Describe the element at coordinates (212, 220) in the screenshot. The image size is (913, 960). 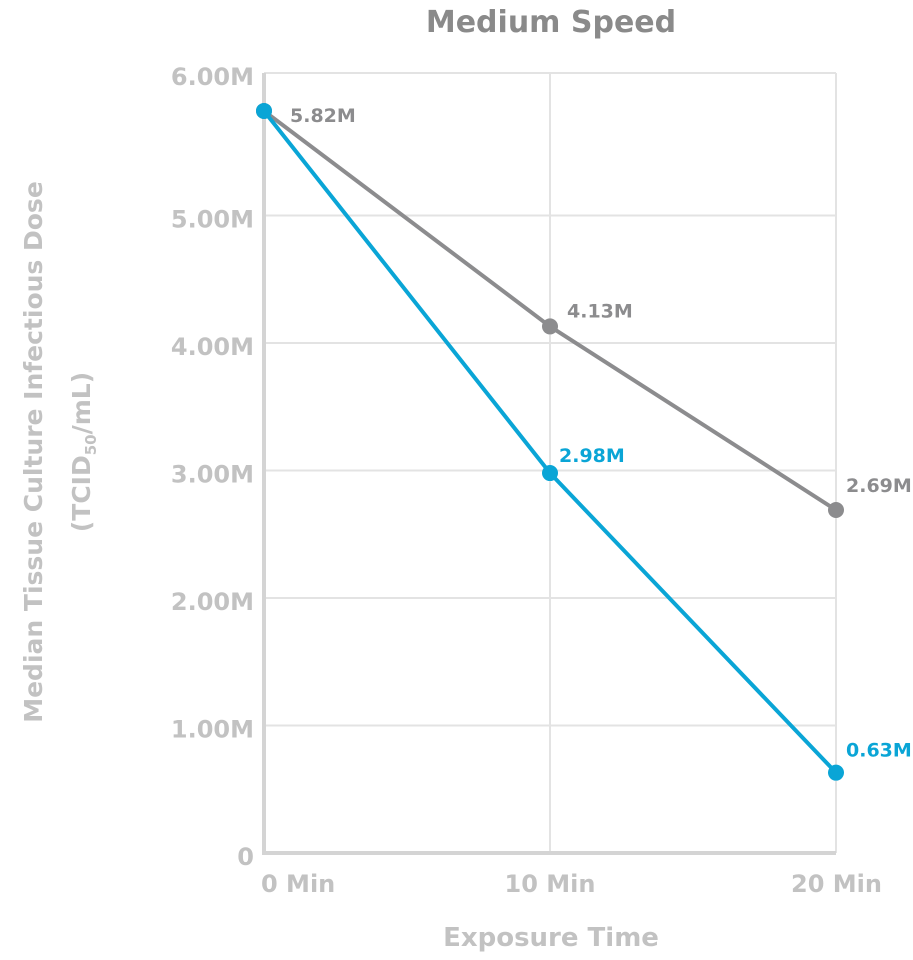
I see `y-tick-label: 5.00M` at that location.